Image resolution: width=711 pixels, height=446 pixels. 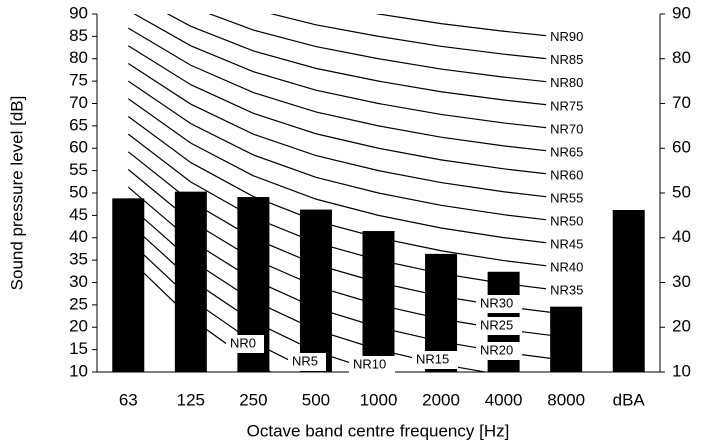 What do you see at coordinates (441, 399) in the screenshot?
I see `x-tick-label: 2000` at bounding box center [441, 399].